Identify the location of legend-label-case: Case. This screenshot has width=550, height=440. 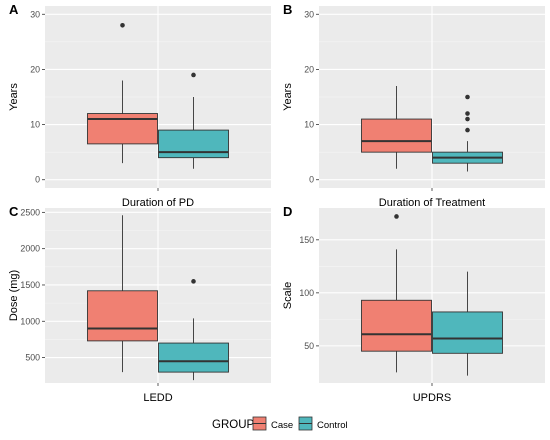
(282, 425).